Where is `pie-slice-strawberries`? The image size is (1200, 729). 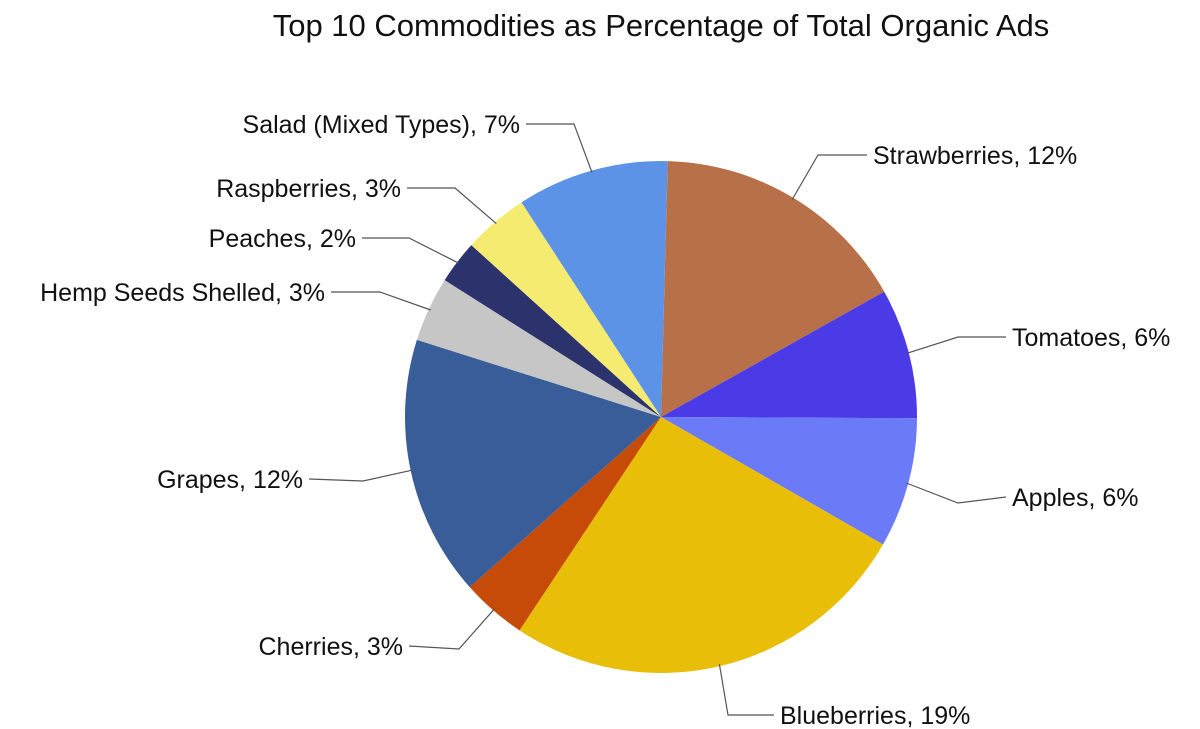
pie-slice-strawberries is located at coordinates (773, 289).